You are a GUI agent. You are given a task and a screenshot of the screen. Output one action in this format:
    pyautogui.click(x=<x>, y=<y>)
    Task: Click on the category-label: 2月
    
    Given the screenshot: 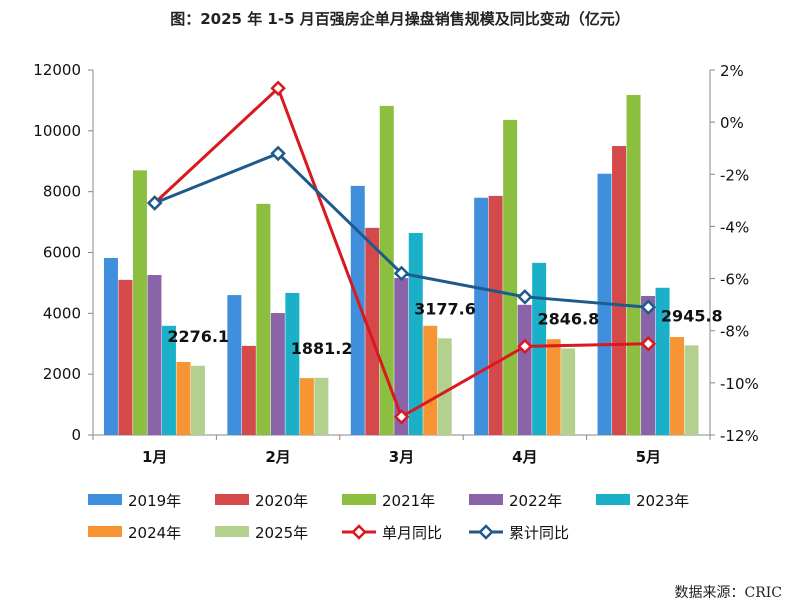 What is the action you would take?
    pyautogui.click(x=277, y=457)
    